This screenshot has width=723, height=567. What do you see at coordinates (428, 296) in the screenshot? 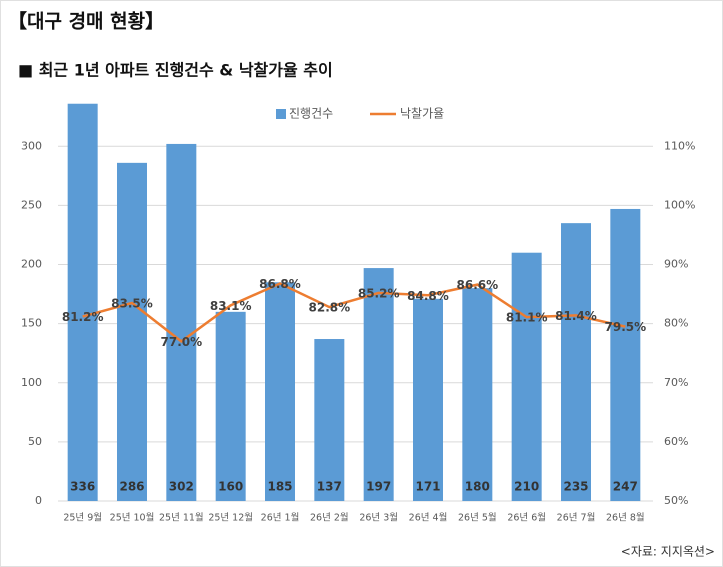
I see `line-value-label: 84.8%` at bounding box center [428, 296].